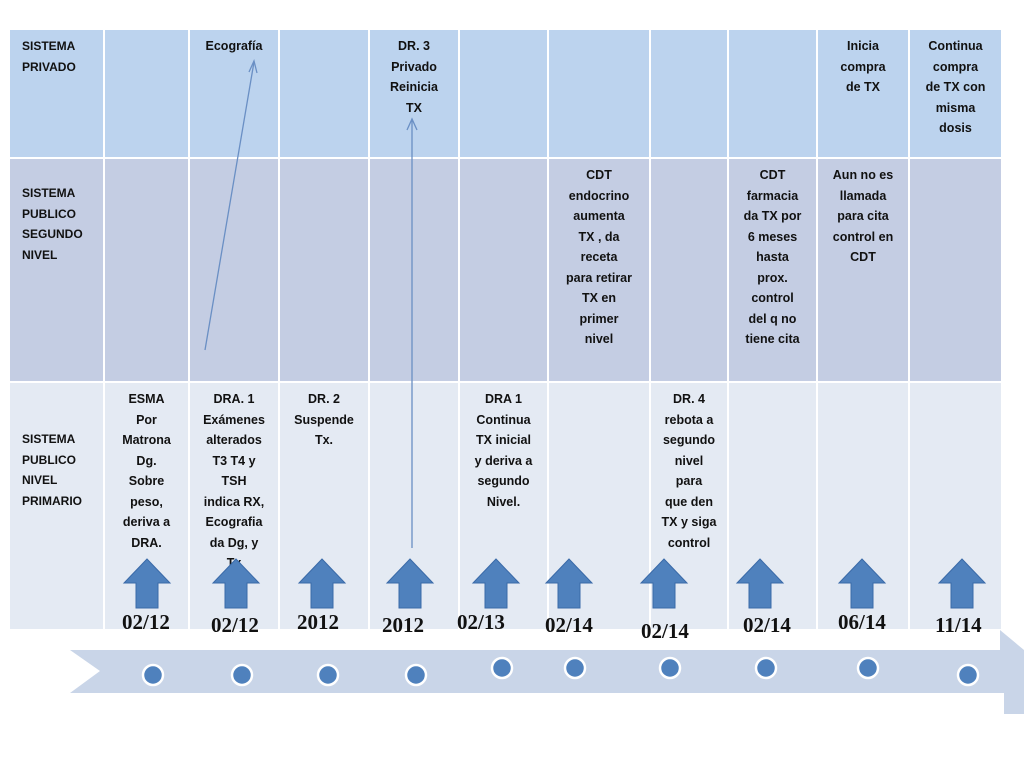 The height and width of the screenshot is (768, 1024). Describe the element at coordinates (863, 93) in the screenshot. I see `cell: Inicia compra de TX` at that location.